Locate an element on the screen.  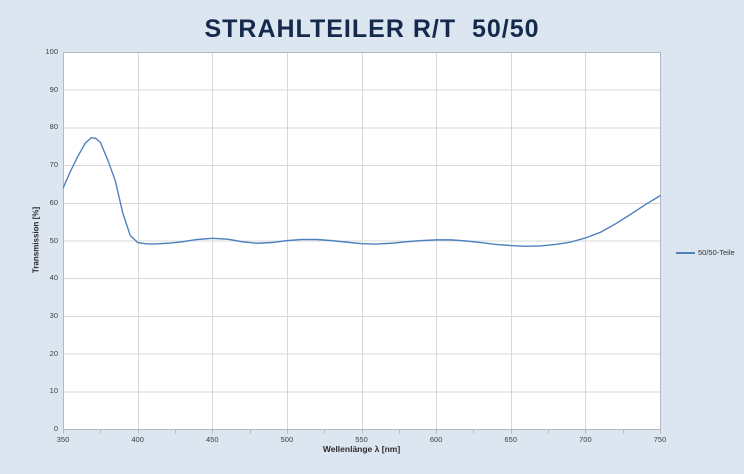
y-tick-label: 30 is located at coordinates (53, 315).